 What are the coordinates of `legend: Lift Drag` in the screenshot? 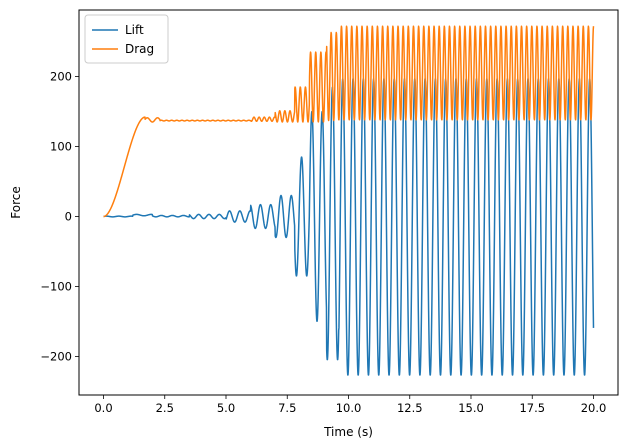 It's located at (126, 39).